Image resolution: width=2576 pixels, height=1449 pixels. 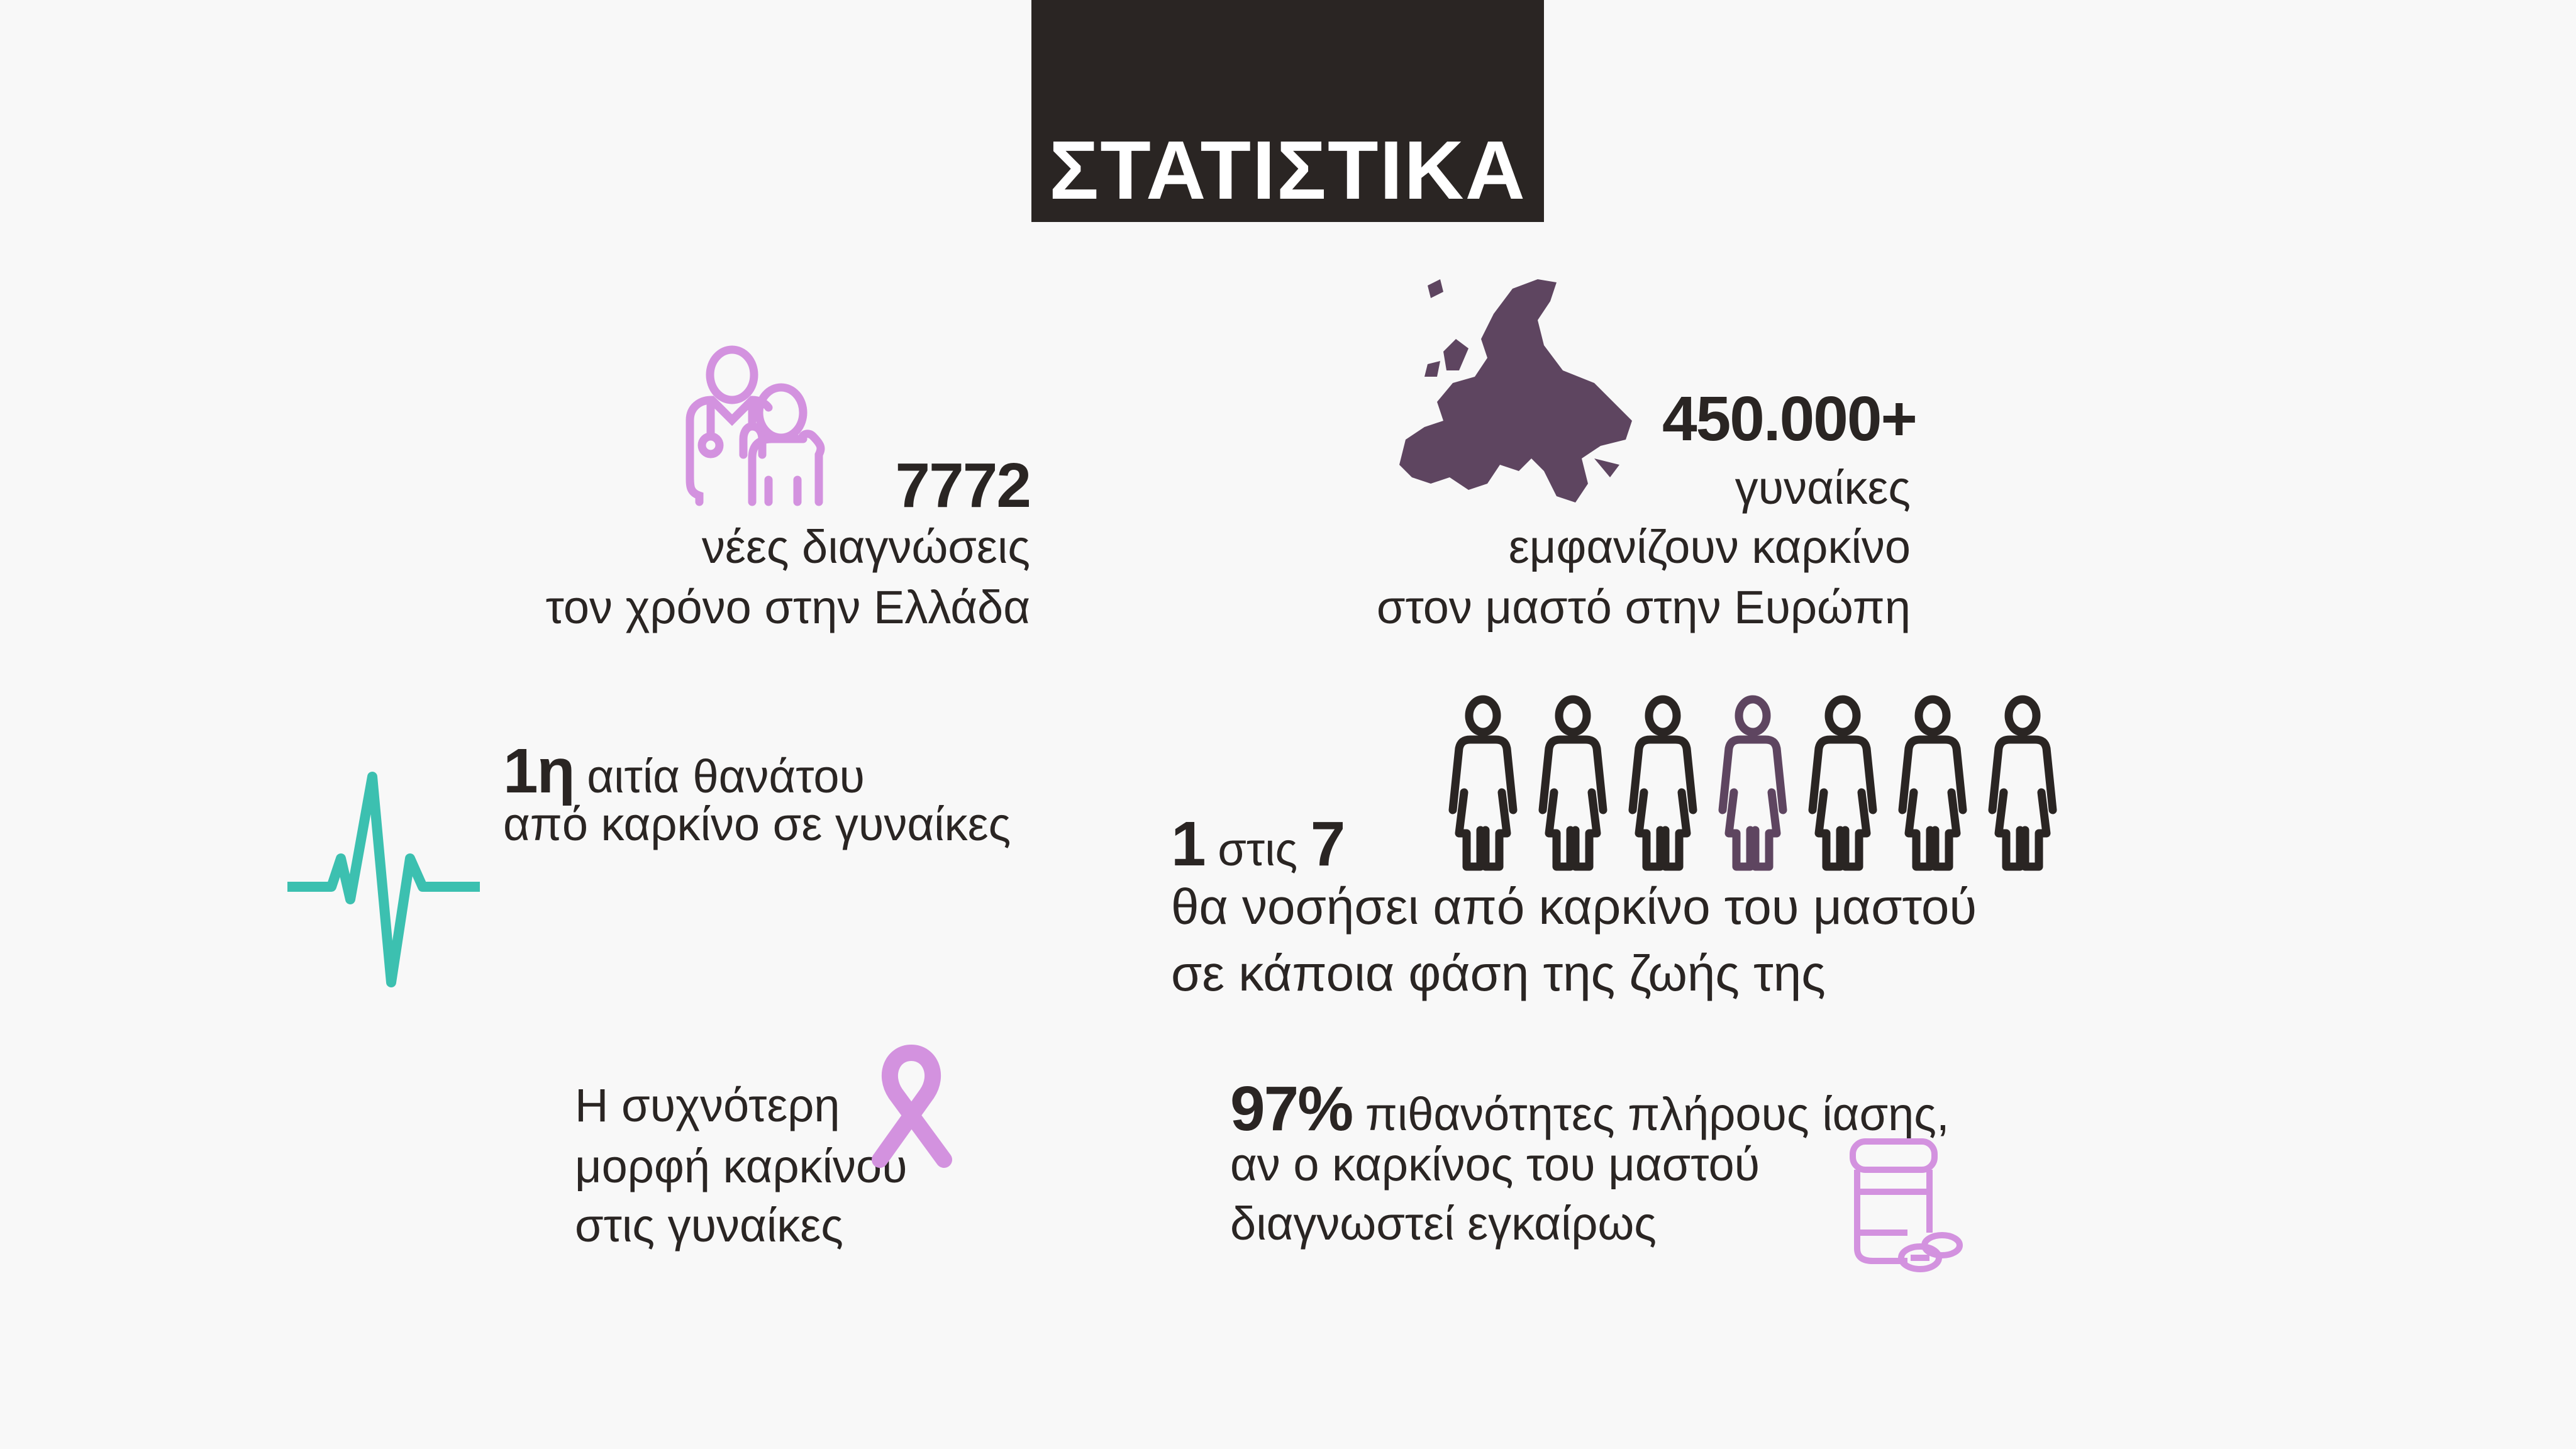 I want to click on cure-text: πιθανότητες πλήρους ίασης,, so click(x=1657, y=1114).